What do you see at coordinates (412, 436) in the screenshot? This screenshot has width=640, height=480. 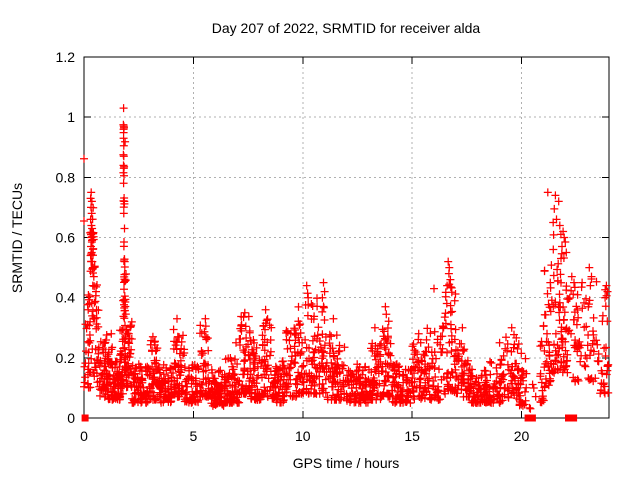 I see `x-tick-label: 15` at bounding box center [412, 436].